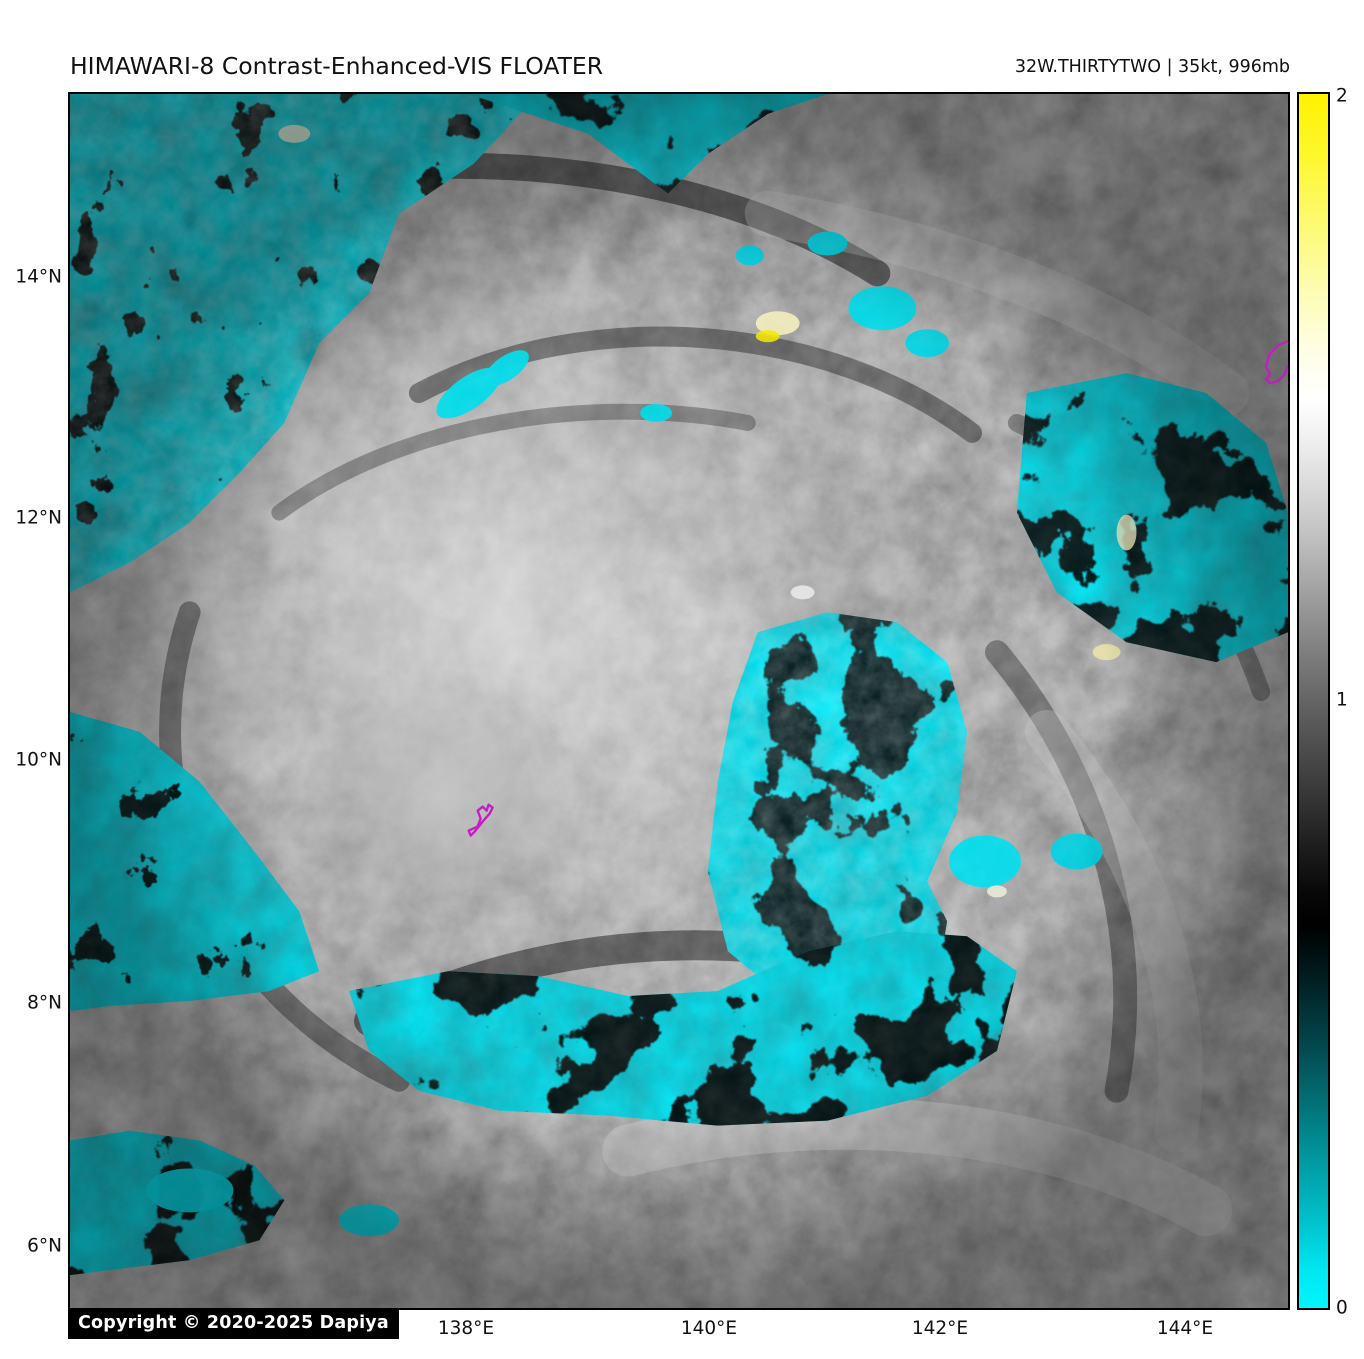 This screenshot has width=1364, height=1359. What do you see at coordinates (44, 1003) in the screenshot?
I see `y-tick-label-8n: 8°N` at bounding box center [44, 1003].